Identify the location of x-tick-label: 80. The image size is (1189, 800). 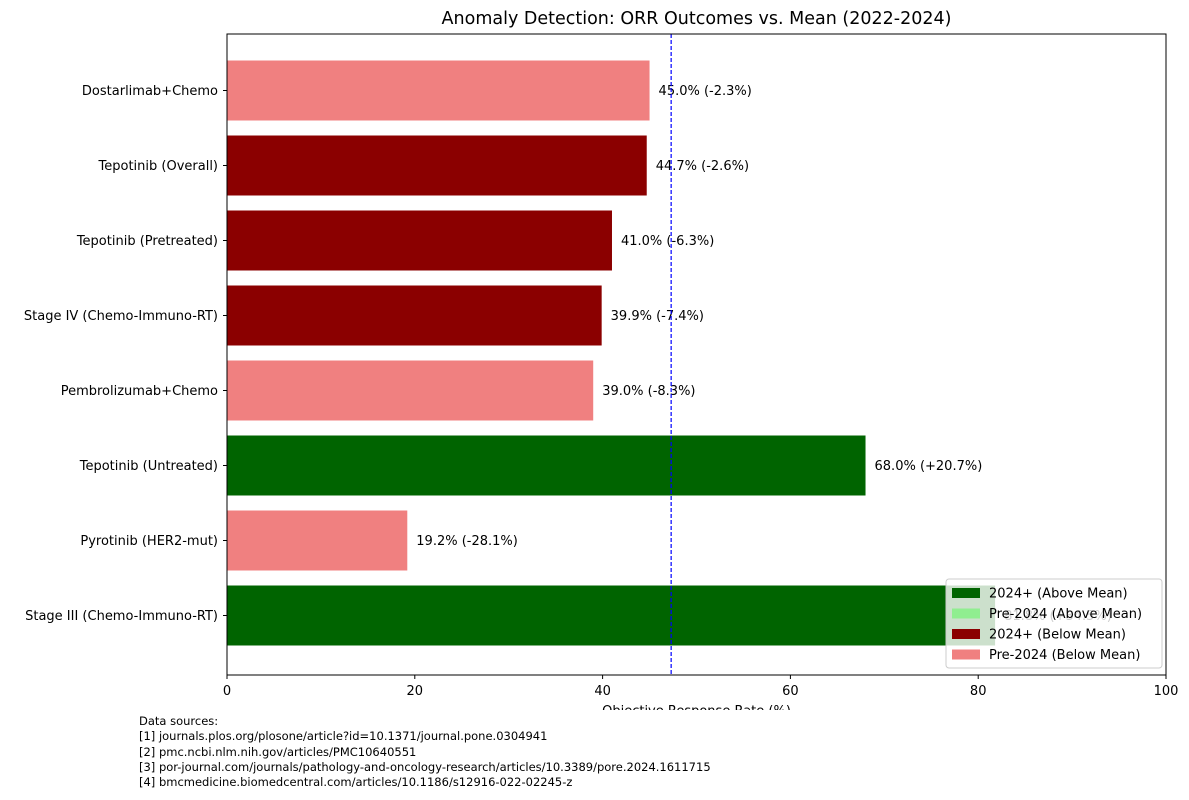
(978, 691).